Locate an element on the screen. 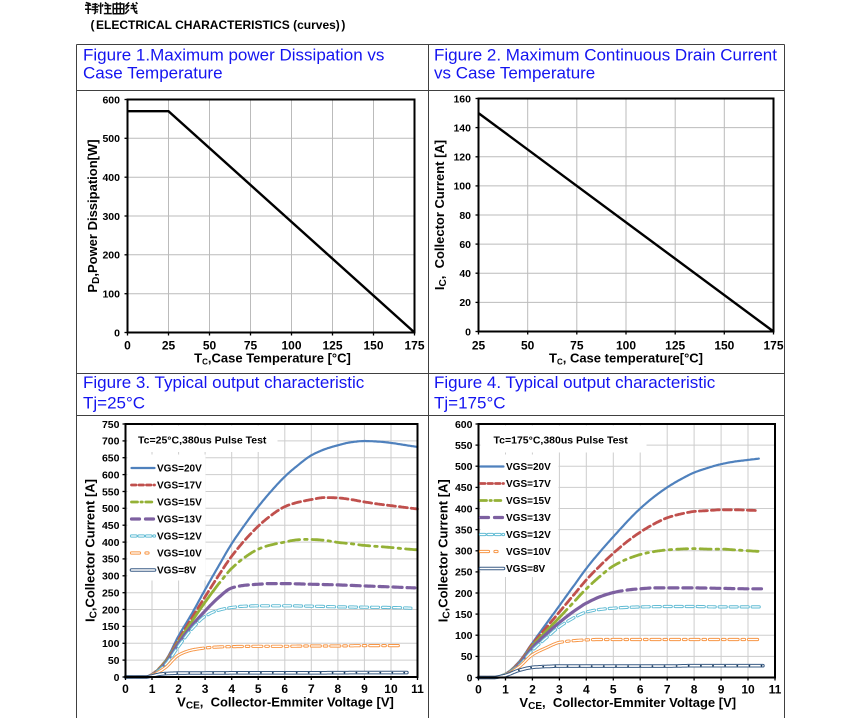 This screenshot has width=863, height=723. svg-text: 140 is located at coordinates (462, 128).